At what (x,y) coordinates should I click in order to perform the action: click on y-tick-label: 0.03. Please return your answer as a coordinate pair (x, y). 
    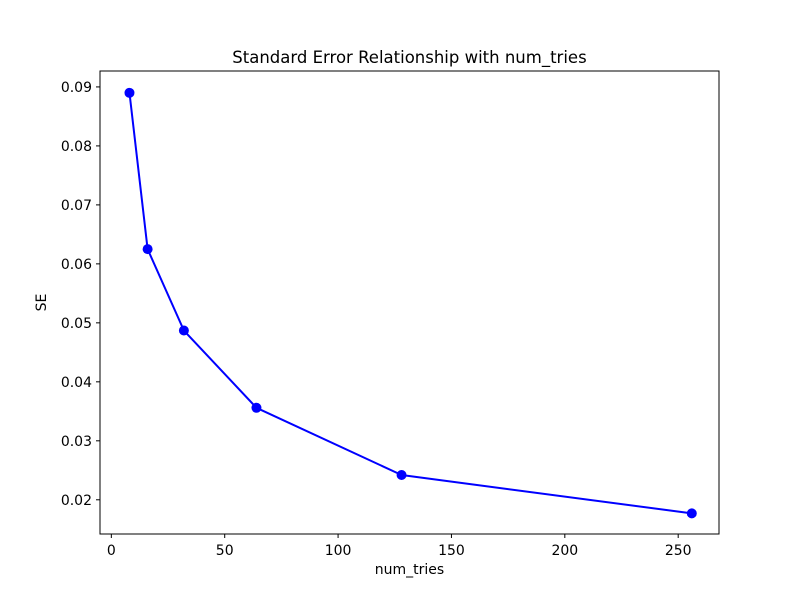
    Looking at the image, I should click on (76, 442).